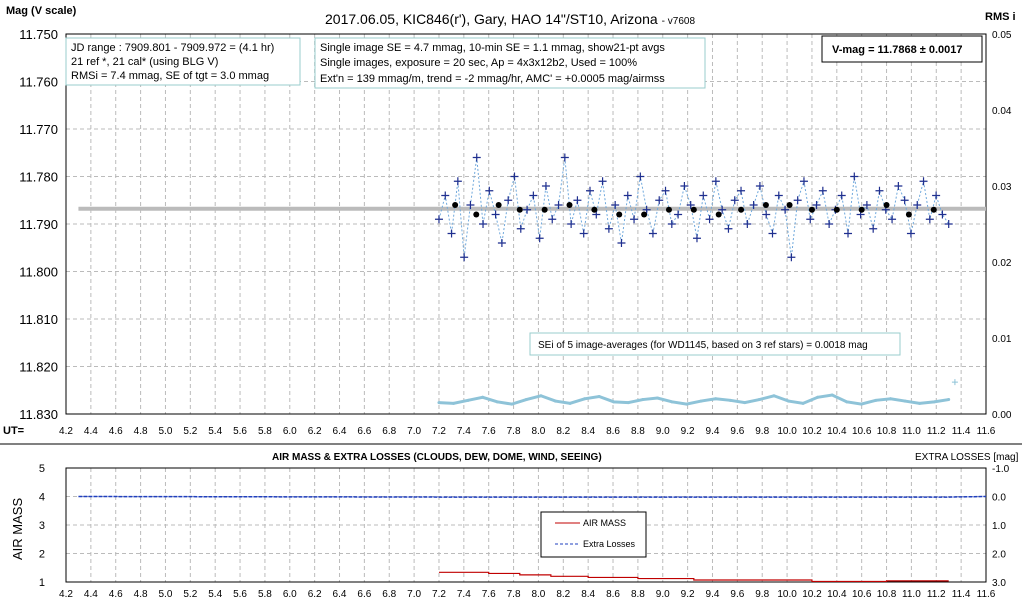  What do you see at coordinates (1002, 339) in the screenshot?
I see `top-y2-tick-label: 0.01` at bounding box center [1002, 339].